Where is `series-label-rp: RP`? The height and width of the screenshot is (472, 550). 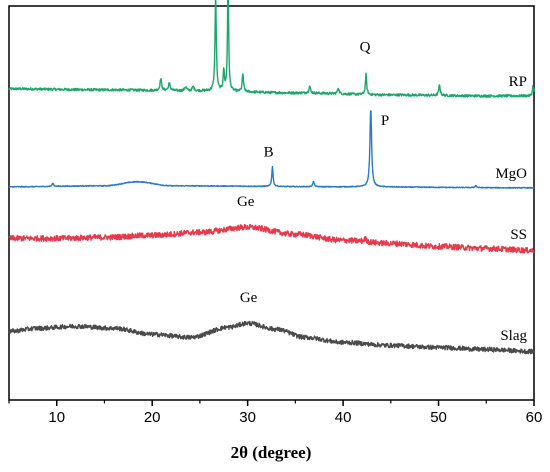
series-label-rp: RP is located at coordinates (518, 82).